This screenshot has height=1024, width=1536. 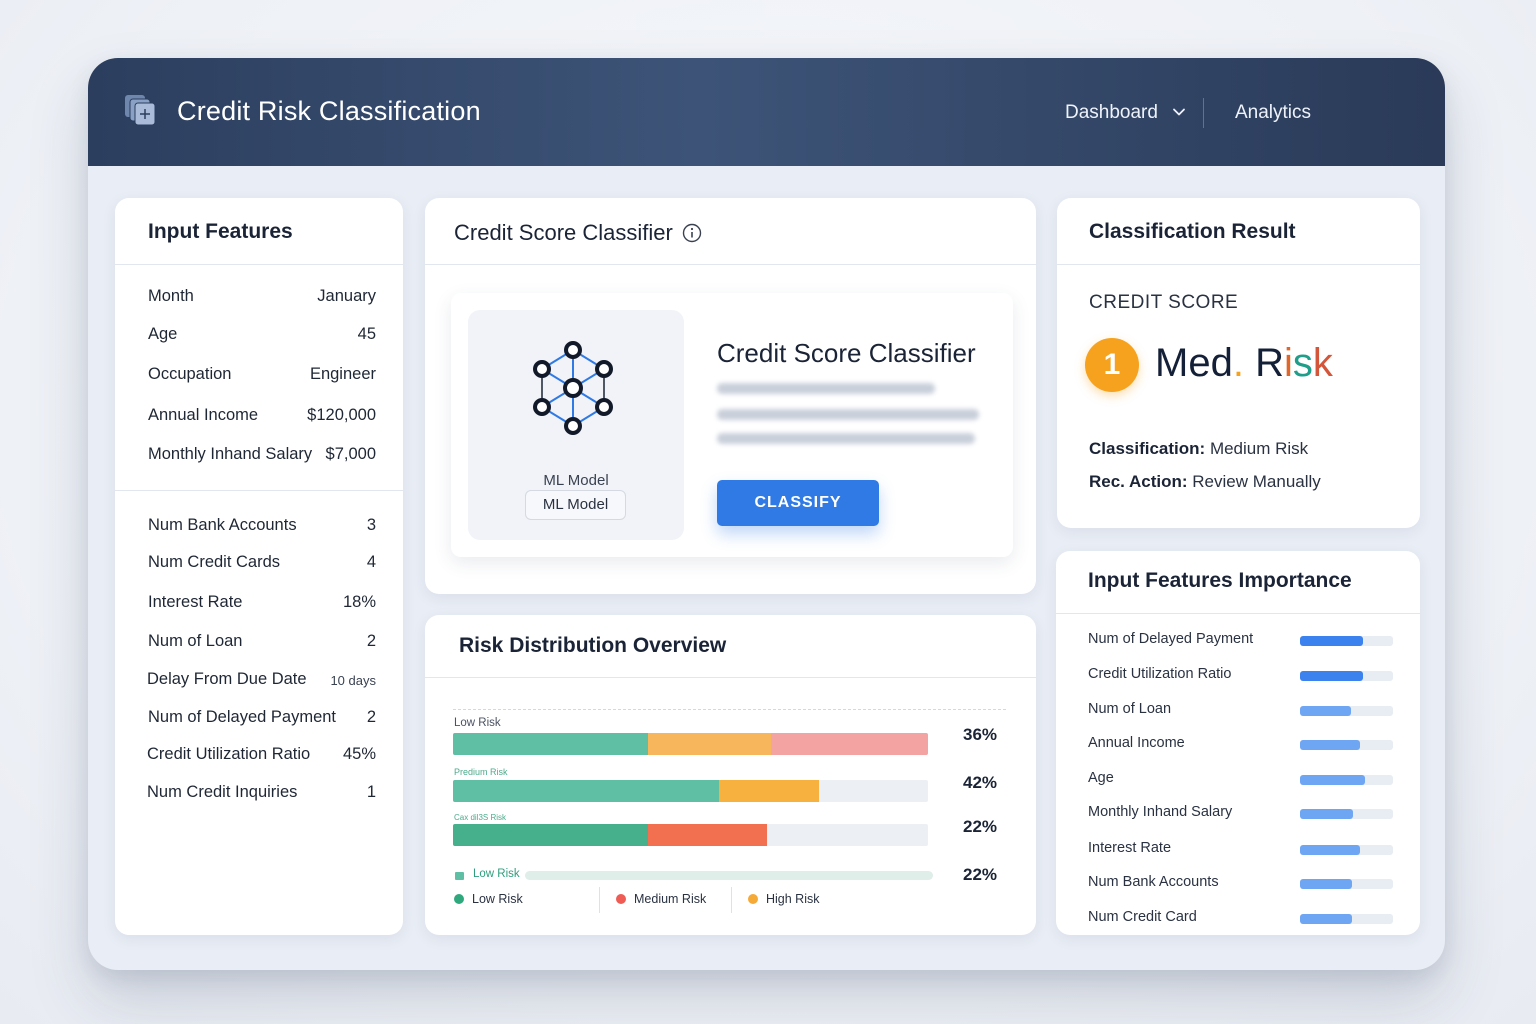 I want to click on legend-item-low: Low Risk, so click(x=488, y=899).